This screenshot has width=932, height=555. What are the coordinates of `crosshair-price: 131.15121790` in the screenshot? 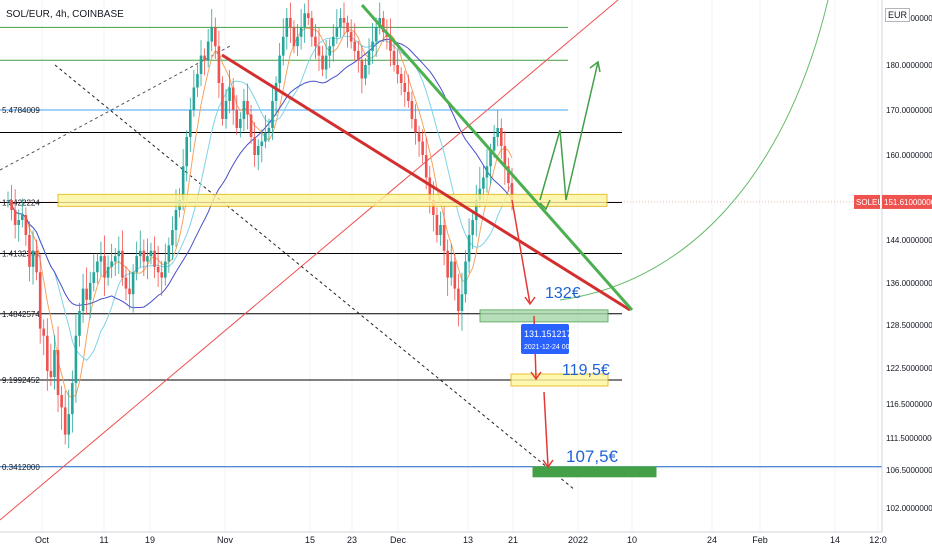 It's located at (553, 334).